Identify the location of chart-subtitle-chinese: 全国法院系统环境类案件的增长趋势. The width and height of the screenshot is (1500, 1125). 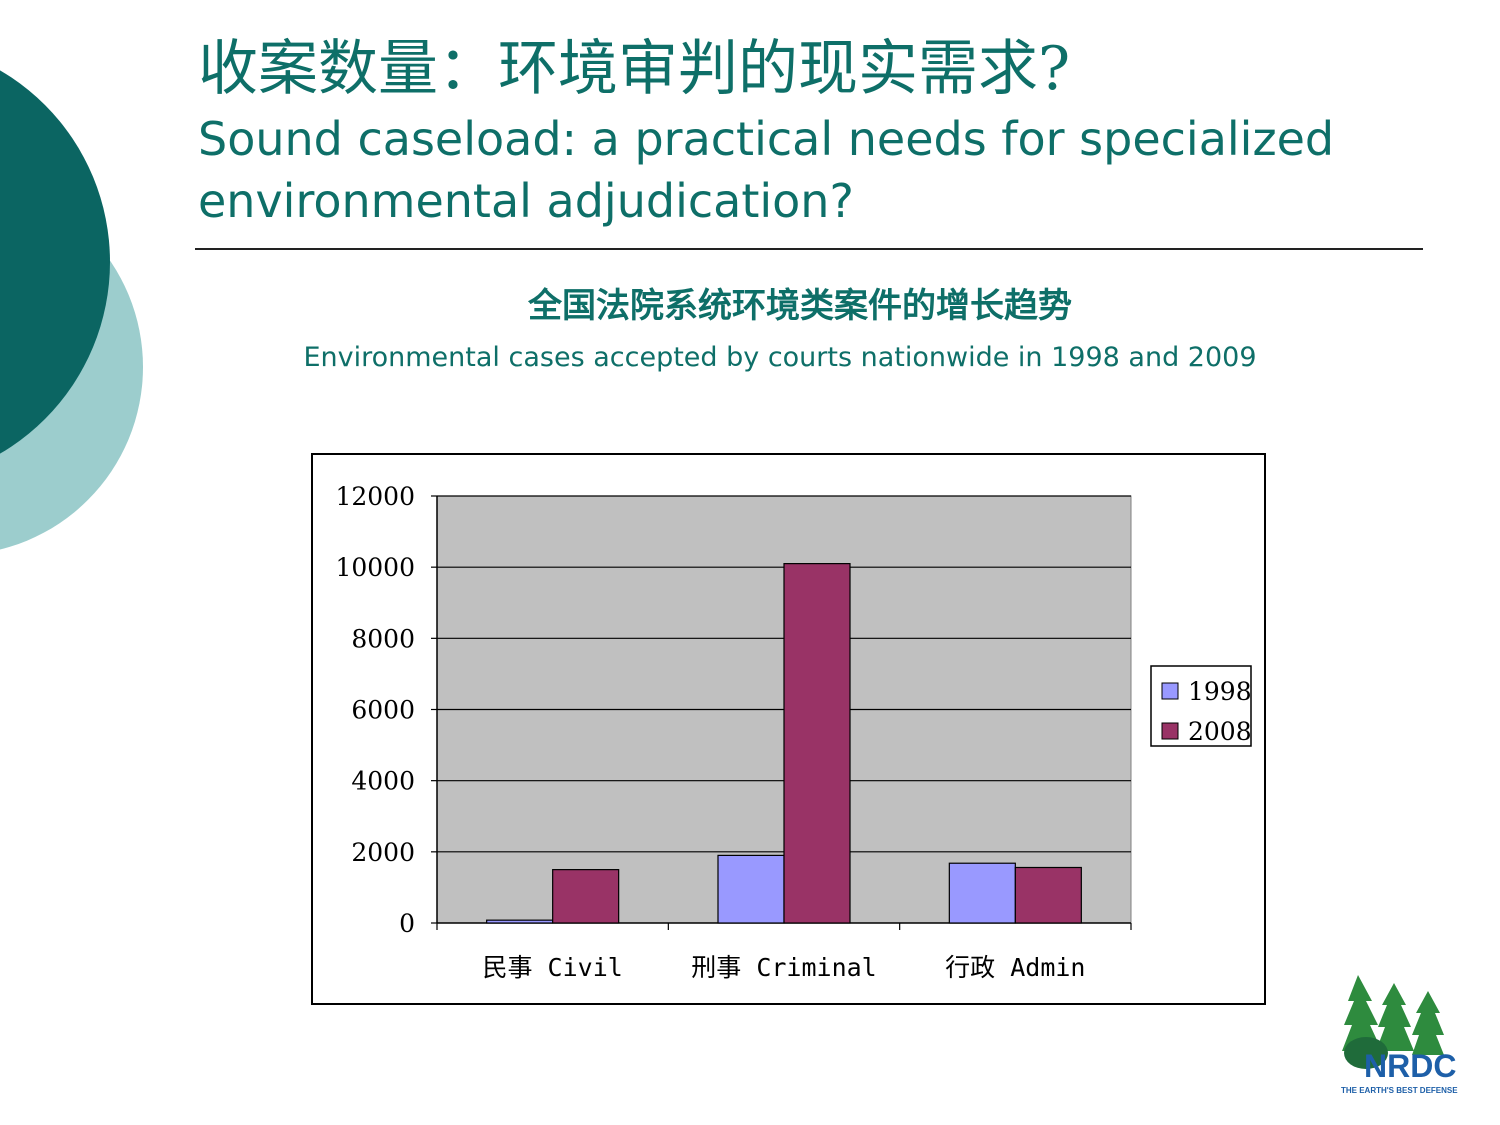
(800, 306).